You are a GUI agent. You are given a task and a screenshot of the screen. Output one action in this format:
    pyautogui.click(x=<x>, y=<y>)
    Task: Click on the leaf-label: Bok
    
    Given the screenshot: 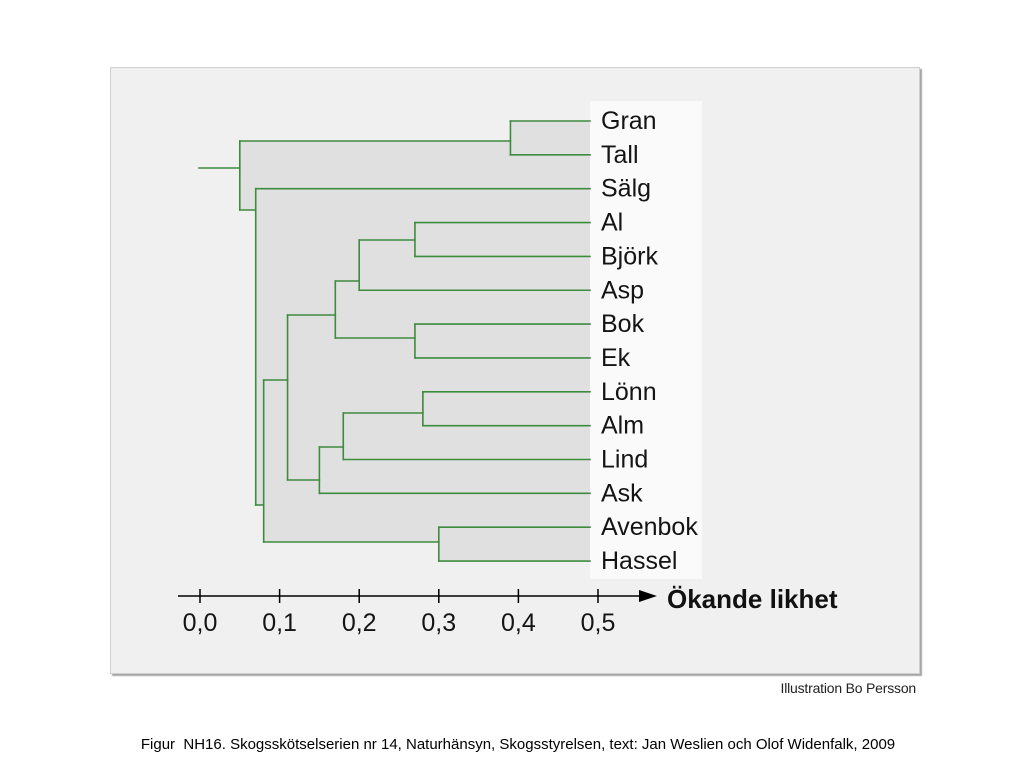 What is the action you would take?
    pyautogui.click(x=623, y=324)
    